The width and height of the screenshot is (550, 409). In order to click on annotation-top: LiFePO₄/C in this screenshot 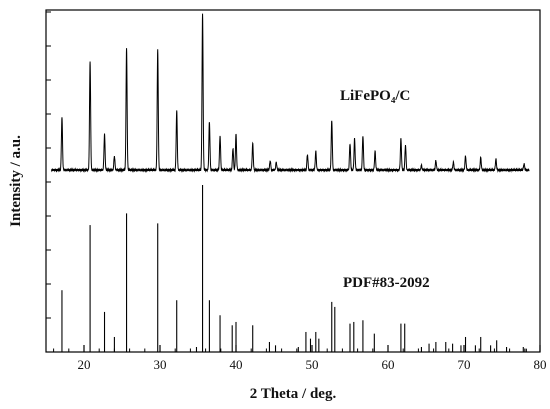, I will do `click(375, 96)`.